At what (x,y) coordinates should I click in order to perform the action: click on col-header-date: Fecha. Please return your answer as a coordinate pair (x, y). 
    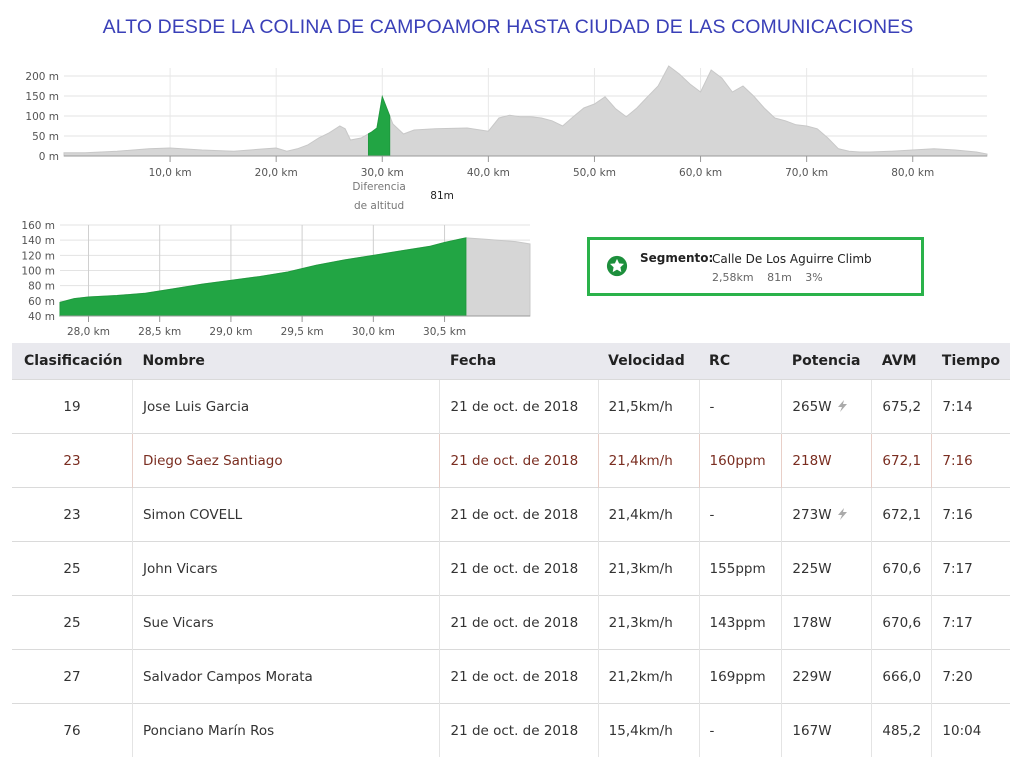
    Looking at the image, I should click on (519, 361).